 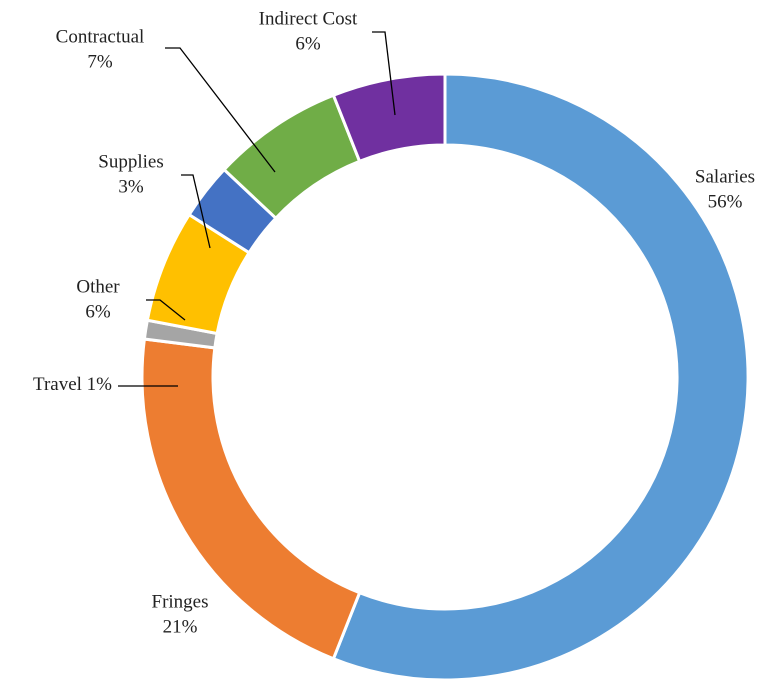 I want to click on slice-label: Travel 1%, so click(x=72, y=384).